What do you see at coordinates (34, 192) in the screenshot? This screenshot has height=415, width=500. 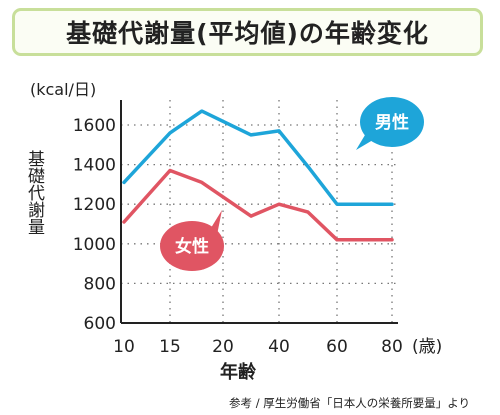 I see `y-axis-title: 基礎代謝量` at bounding box center [34, 192].